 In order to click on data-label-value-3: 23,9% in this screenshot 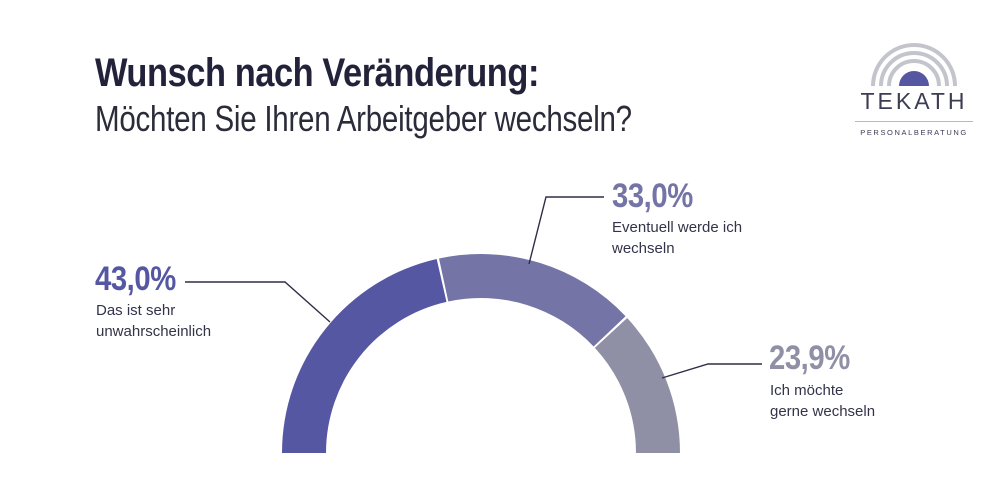, I will do `click(809, 358)`.